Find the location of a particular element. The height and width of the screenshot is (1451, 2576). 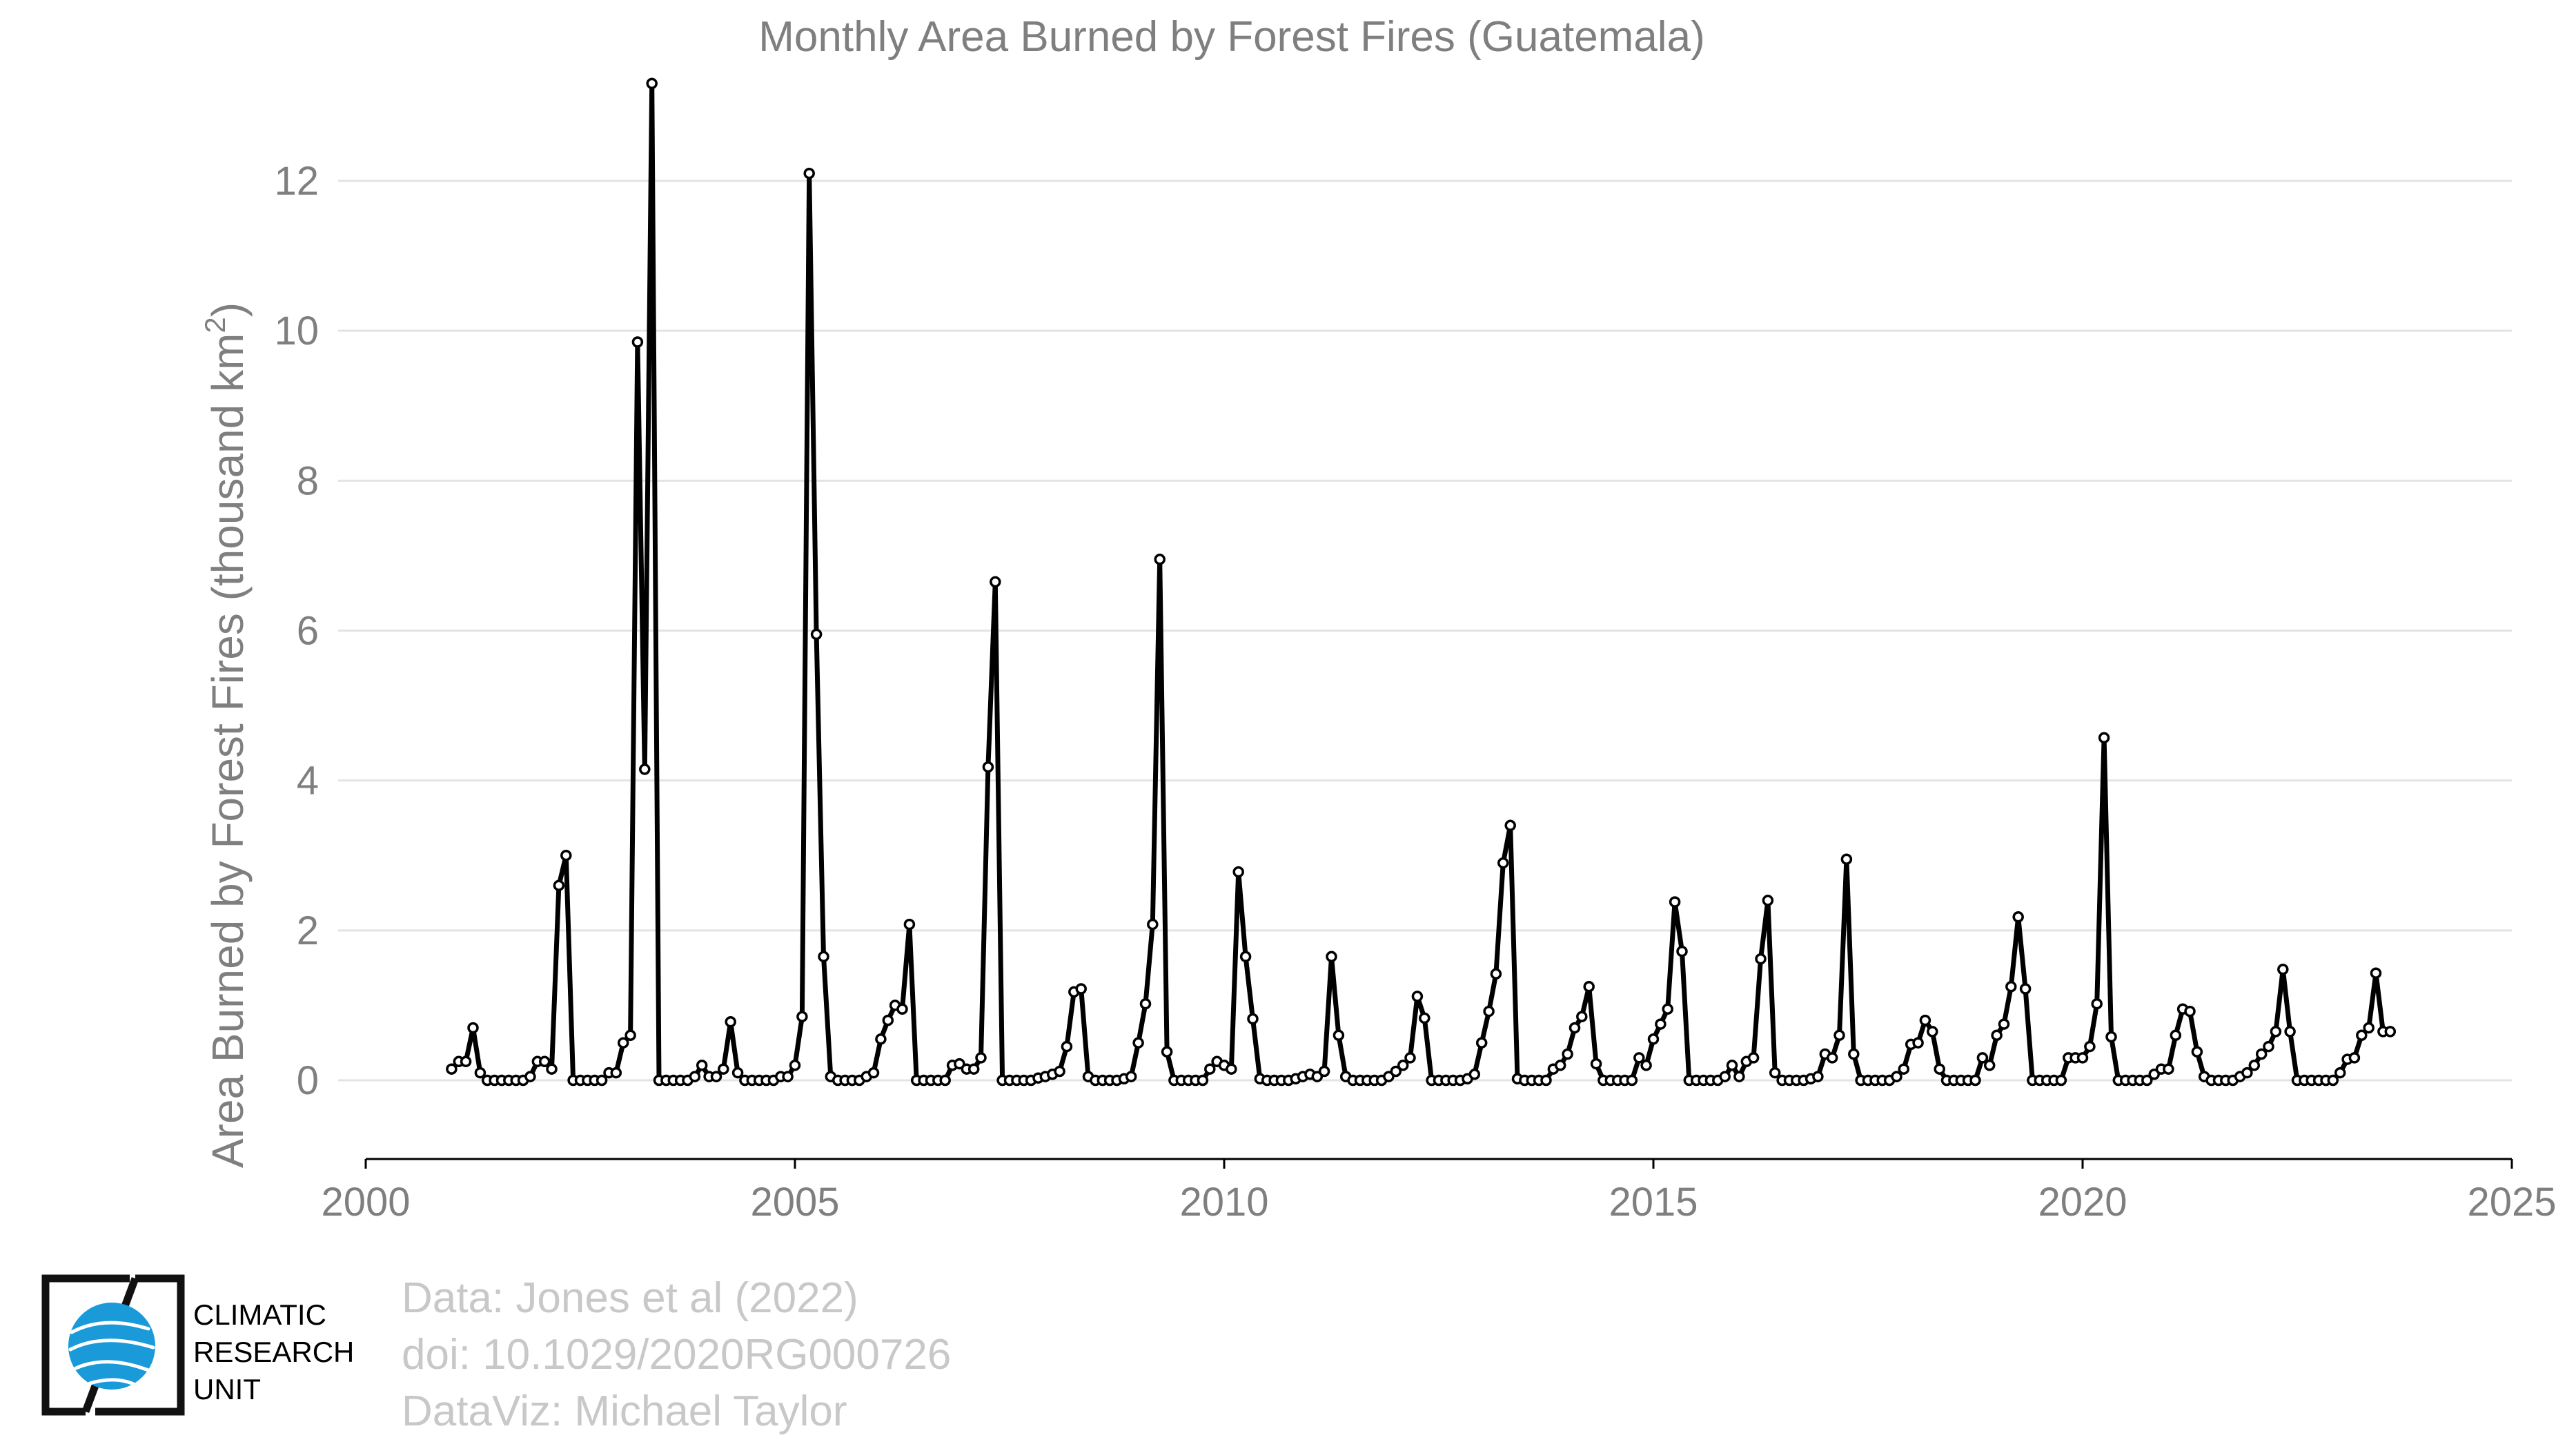

y-tick-label-10: 10 is located at coordinates (296, 331).